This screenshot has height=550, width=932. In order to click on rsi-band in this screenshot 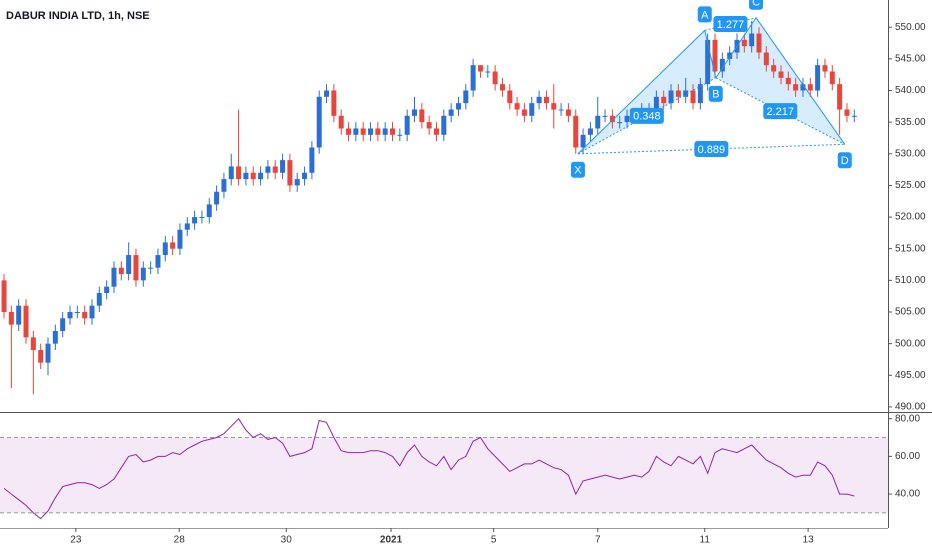, I will do `click(444, 475)`.